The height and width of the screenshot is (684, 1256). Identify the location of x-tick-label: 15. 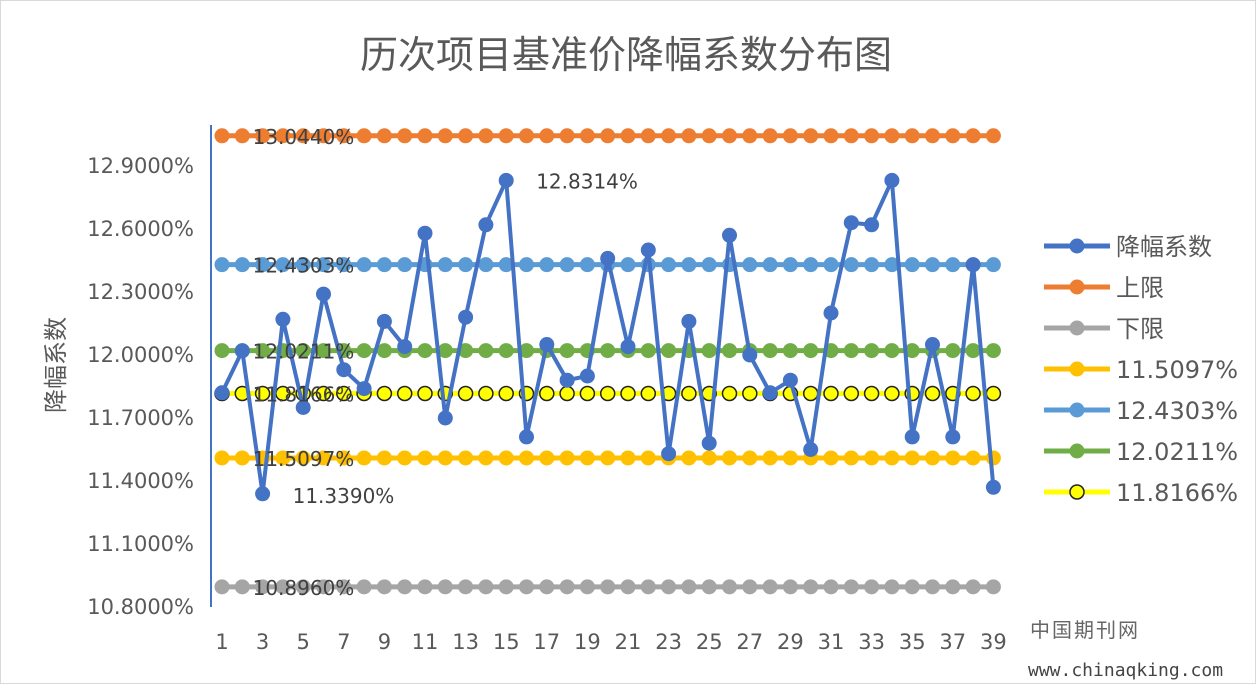
(506, 642).